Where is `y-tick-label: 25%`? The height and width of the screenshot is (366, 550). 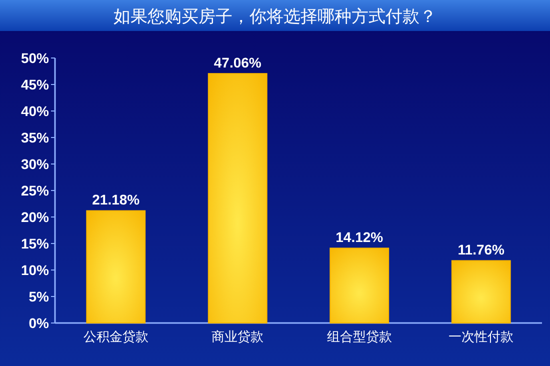 y-tick-label: 25% is located at coordinates (35, 190).